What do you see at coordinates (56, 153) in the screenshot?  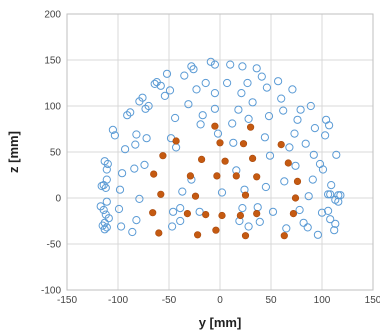 I see `y-tick-label: 50` at bounding box center [56, 153].